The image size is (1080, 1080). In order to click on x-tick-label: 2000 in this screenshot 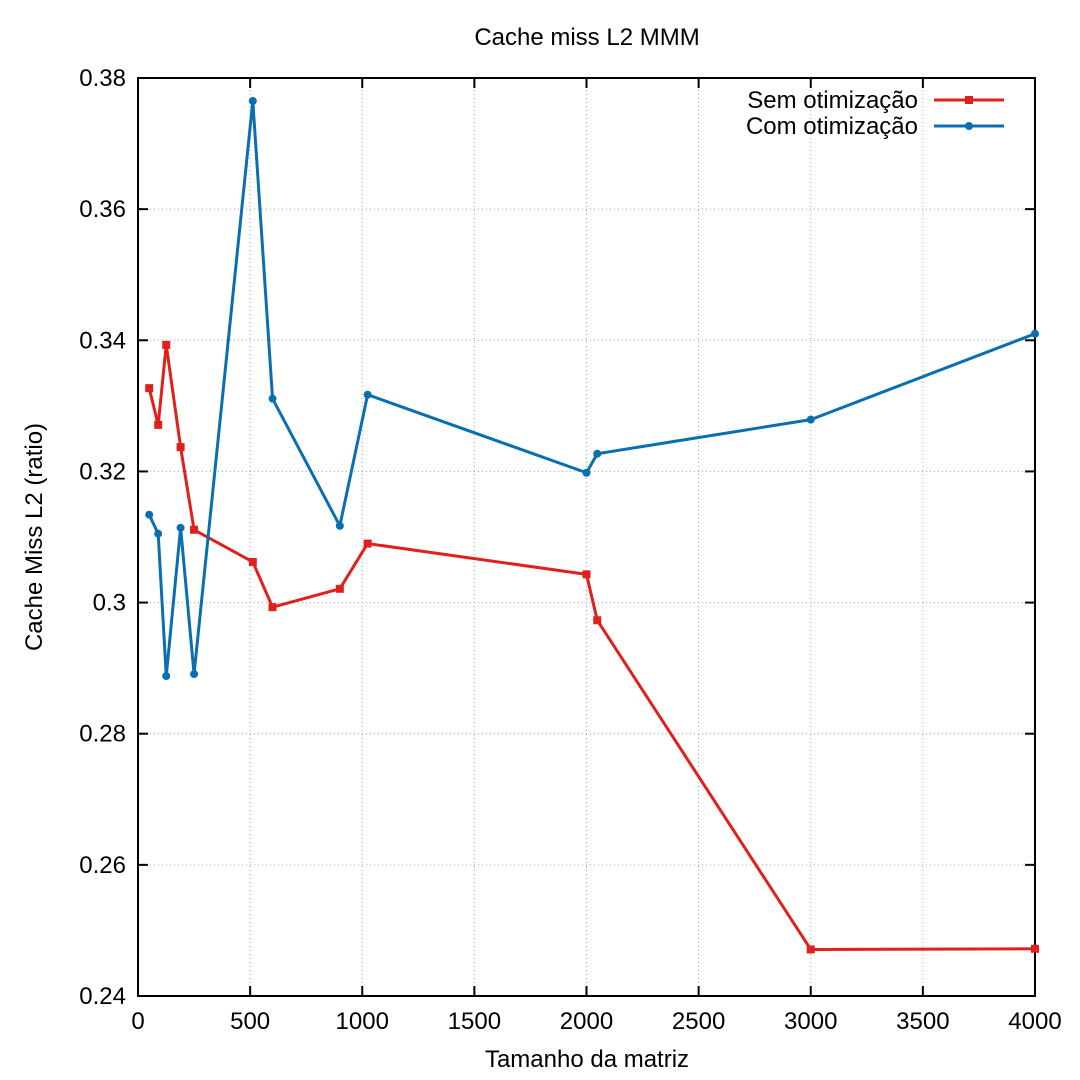, I will do `click(586, 1021)`.